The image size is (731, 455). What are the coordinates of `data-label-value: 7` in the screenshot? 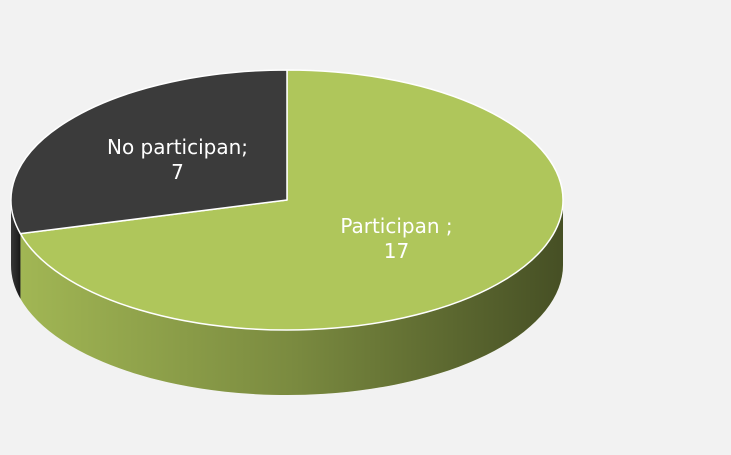 It's located at (177, 172).